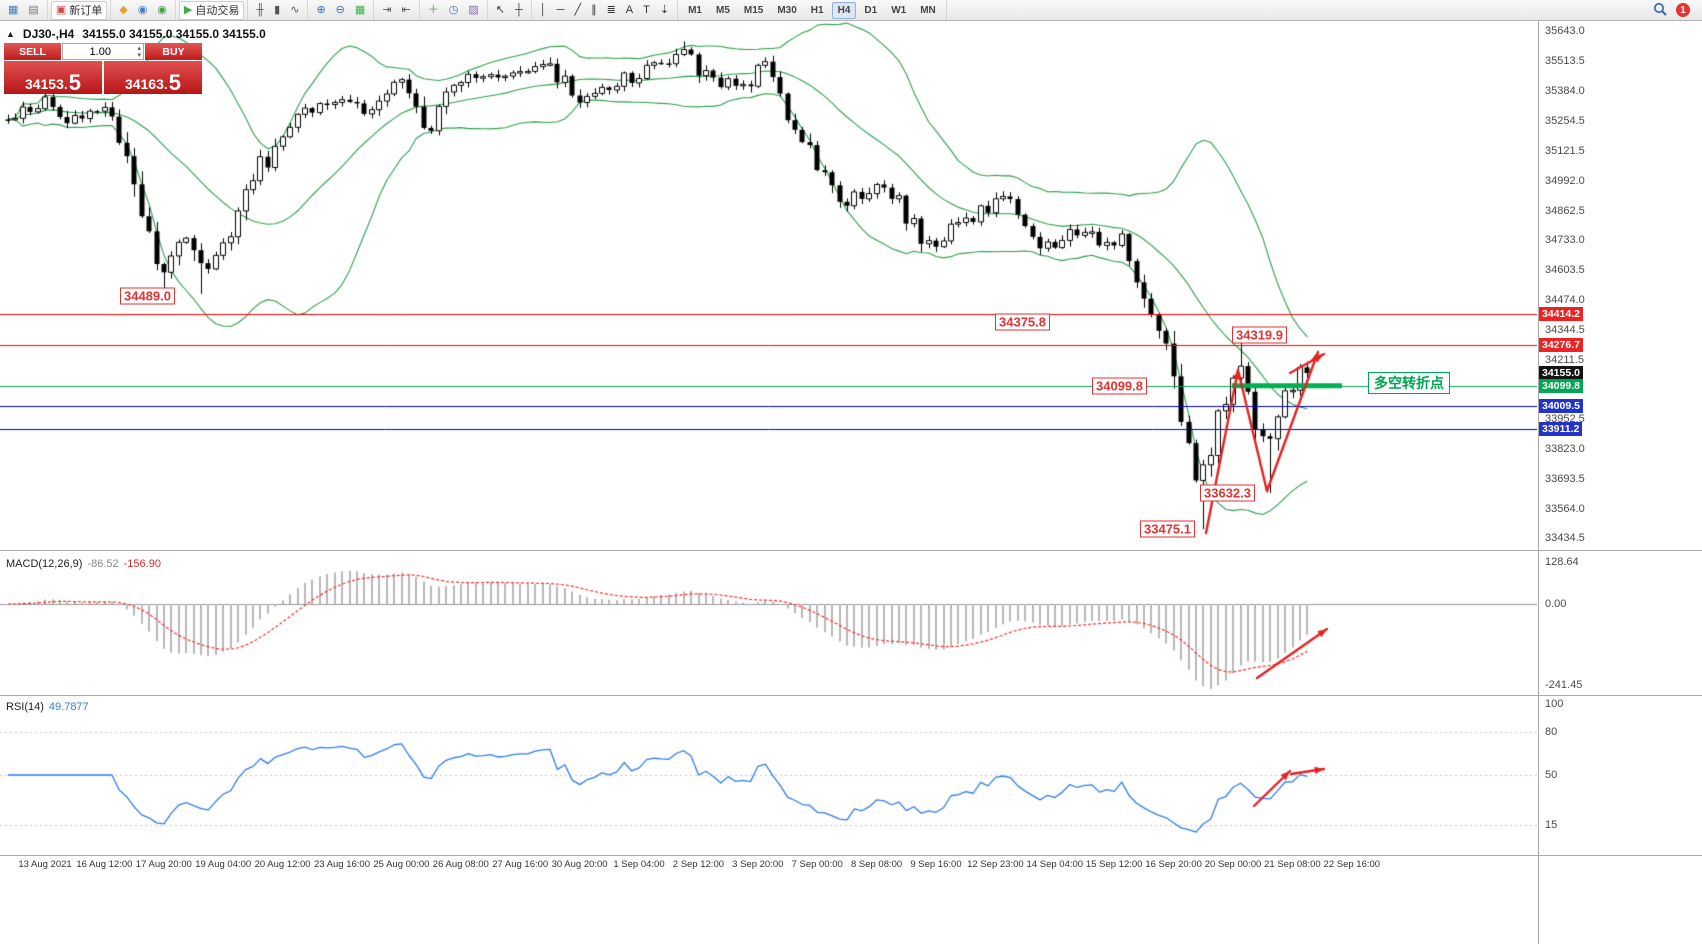  I want to click on tile-windows-button: ▦, so click(360, 10).